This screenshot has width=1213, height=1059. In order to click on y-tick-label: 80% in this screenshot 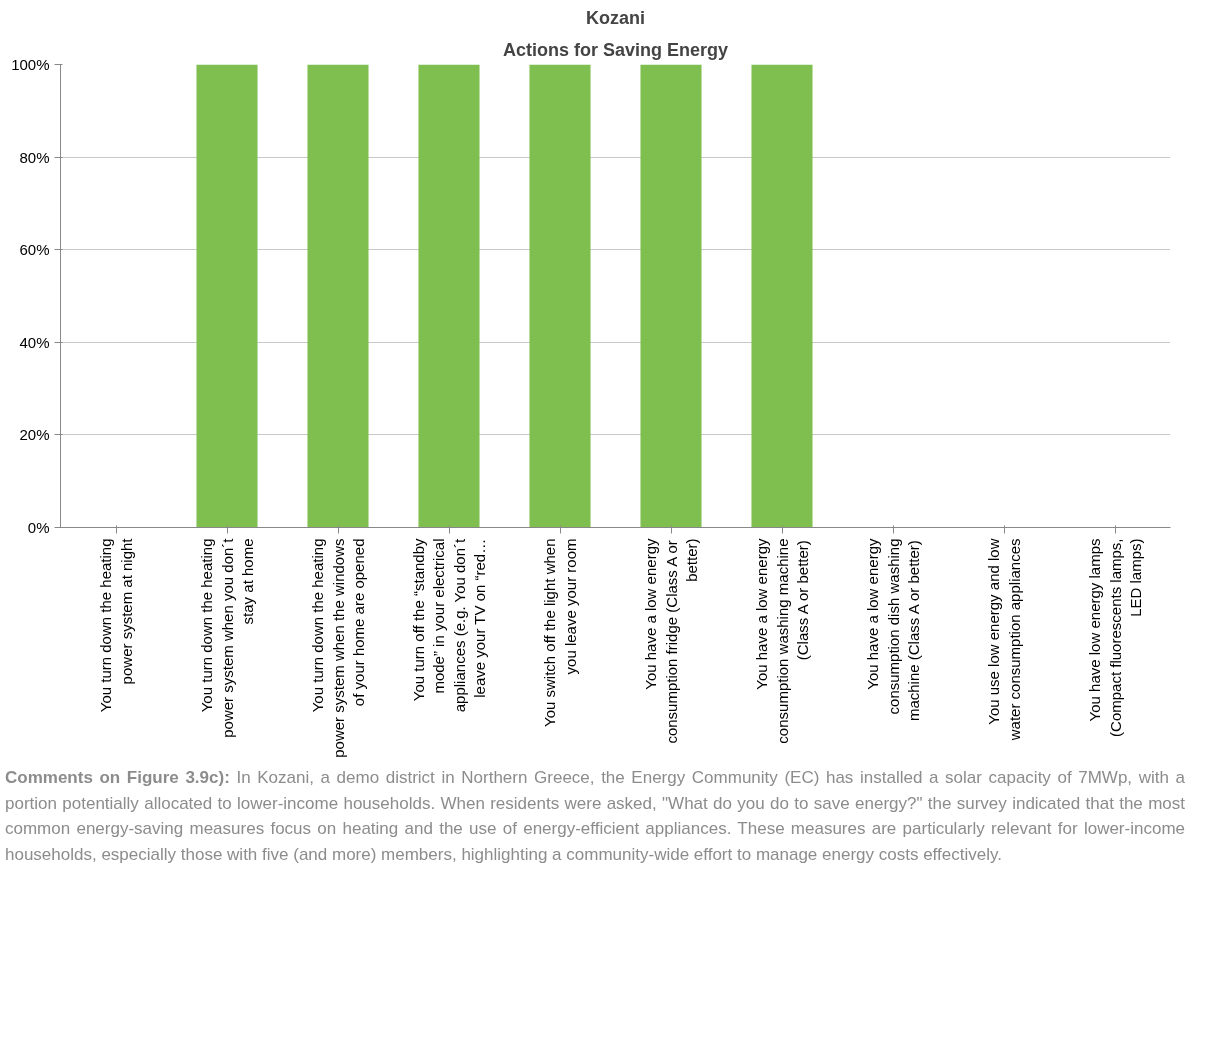, I will do `click(34, 157)`.